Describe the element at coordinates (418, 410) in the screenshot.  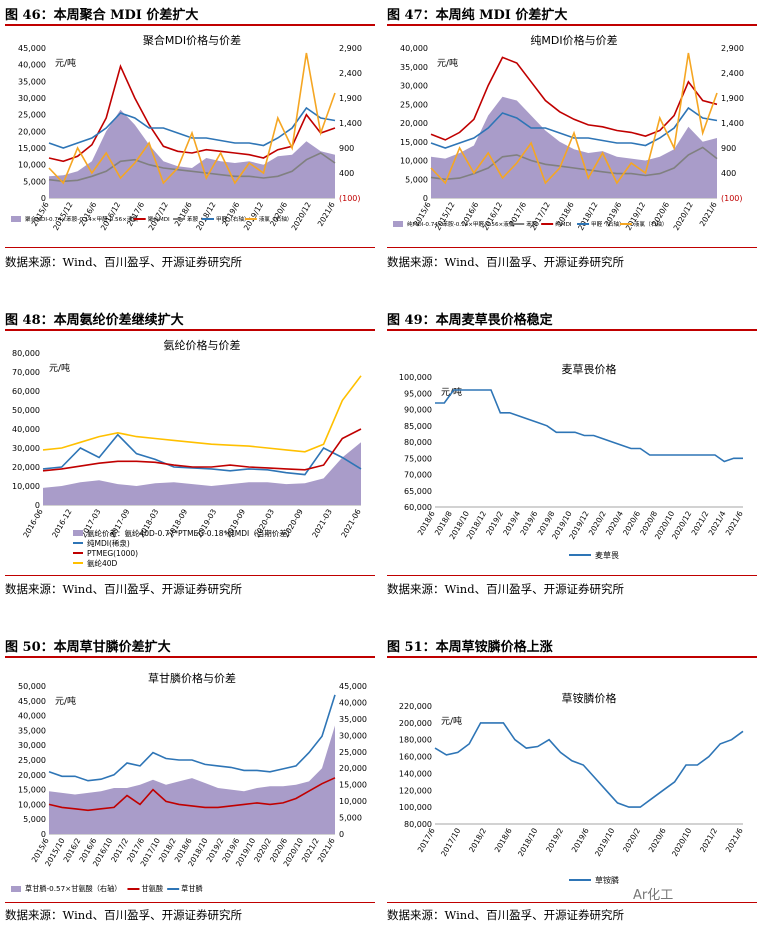
I see `y-tick-label: 90,000` at that location.